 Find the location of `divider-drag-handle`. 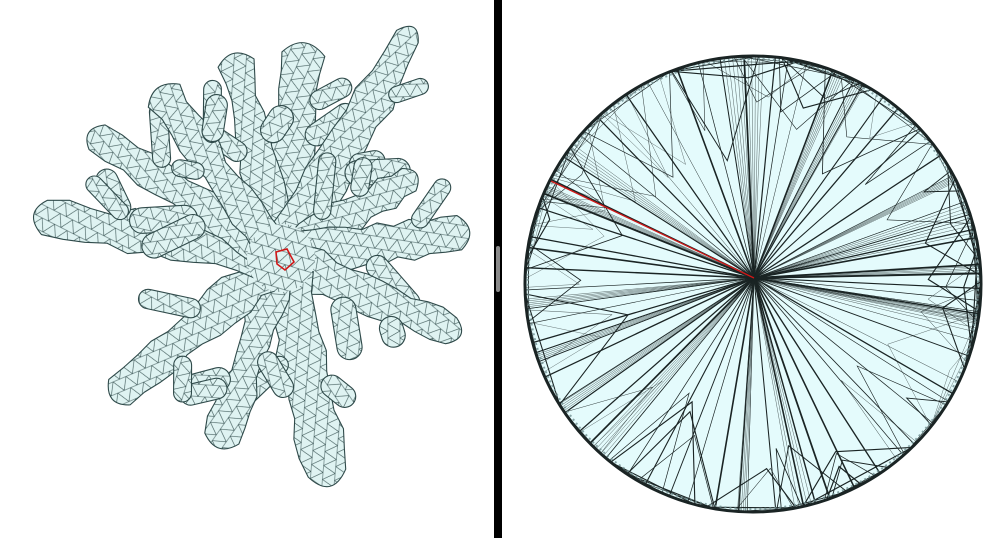

divider-drag-handle is located at coordinates (498, 269).